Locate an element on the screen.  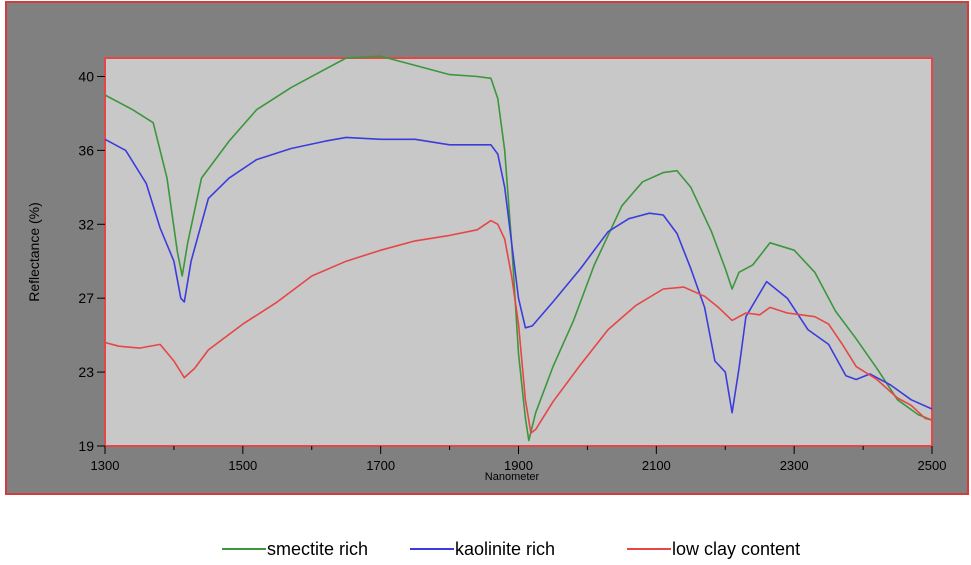
y-tick-label: 27 is located at coordinates (86, 298).